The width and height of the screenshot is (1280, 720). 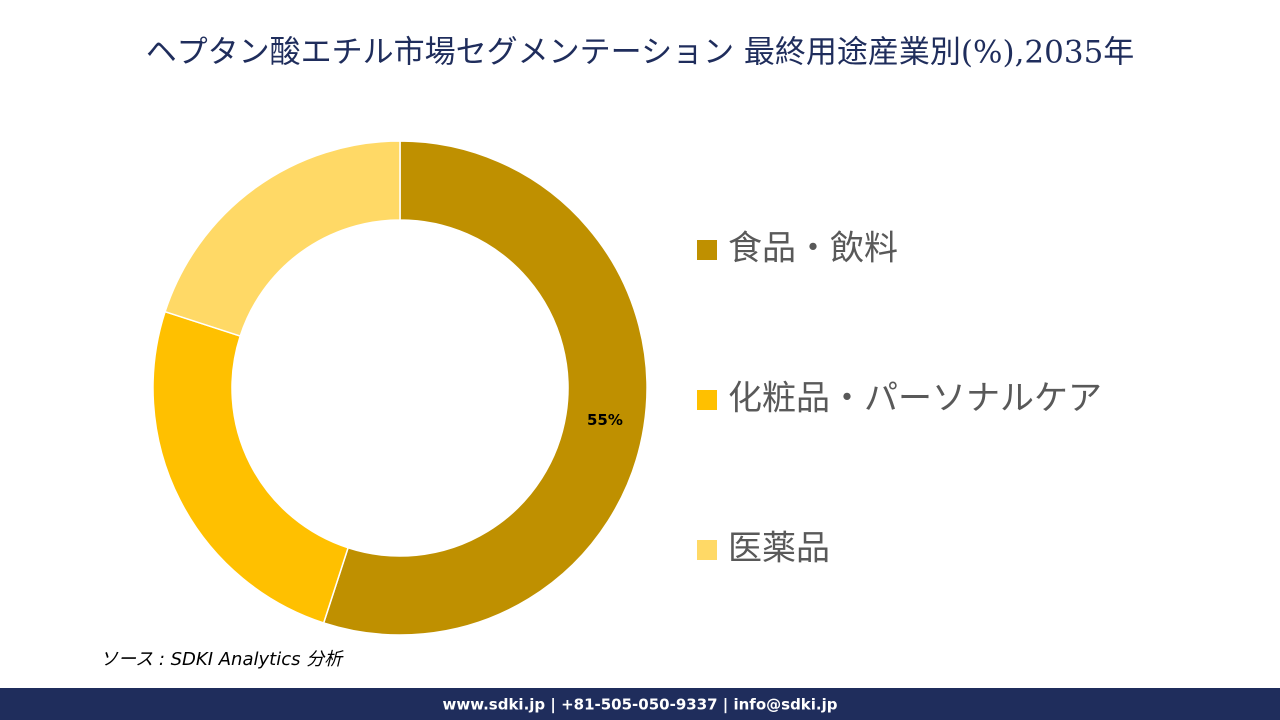 I want to click on legend-label: 化粧品・パーソナルケア, so click(x=915, y=399).